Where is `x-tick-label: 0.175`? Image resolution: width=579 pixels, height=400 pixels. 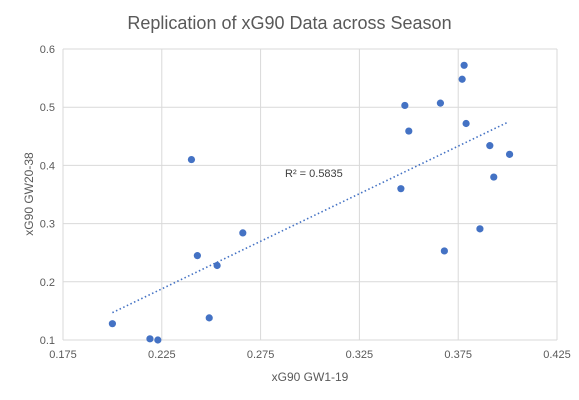 x-tick-label: 0.175 is located at coordinates (63, 355).